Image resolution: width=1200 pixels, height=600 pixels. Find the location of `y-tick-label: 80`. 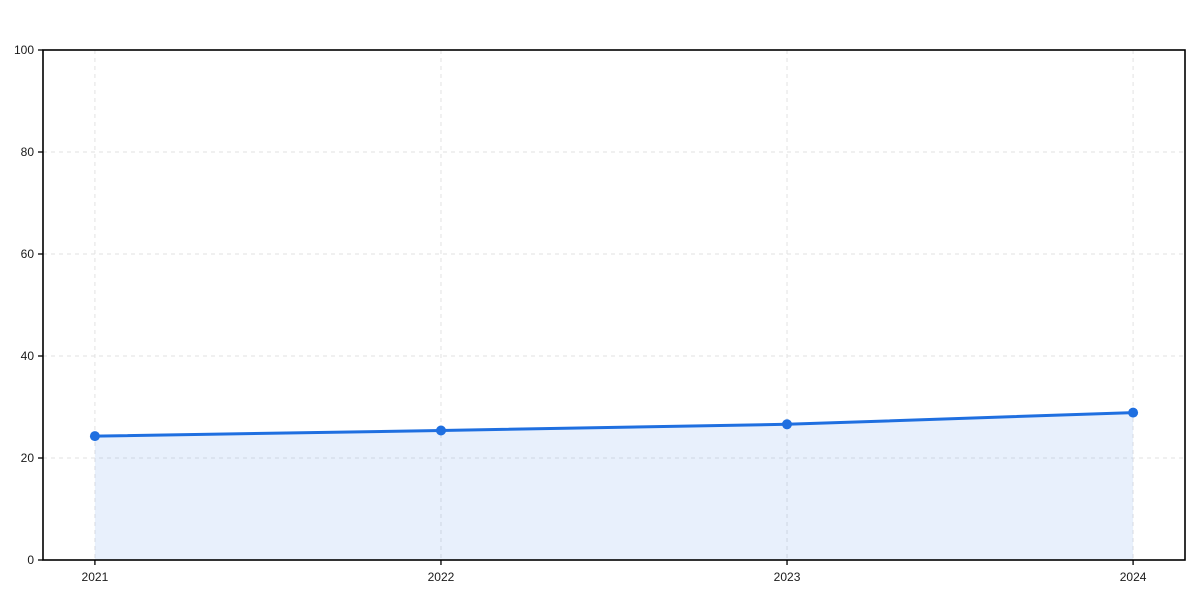

y-tick-label: 80 is located at coordinates (28, 152).